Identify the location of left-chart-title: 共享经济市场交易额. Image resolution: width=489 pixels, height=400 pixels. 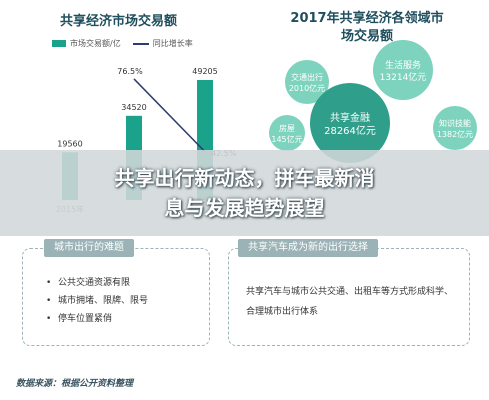
(119, 21).